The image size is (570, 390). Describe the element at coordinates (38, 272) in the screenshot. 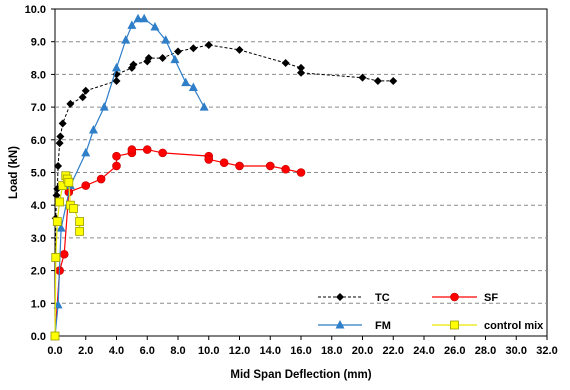

I see `y-tick-label: 2.0` at that location.